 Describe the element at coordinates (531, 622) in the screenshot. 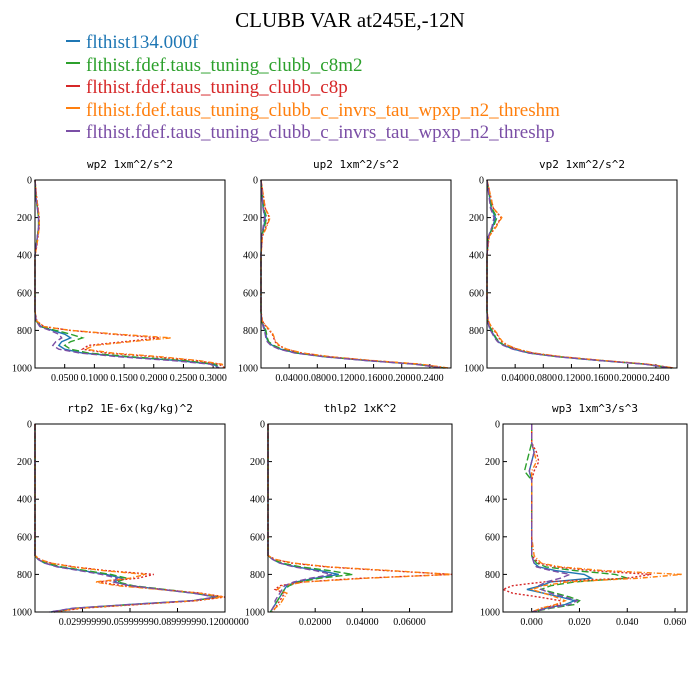

I see `x-tick-label: 0.000` at that location.